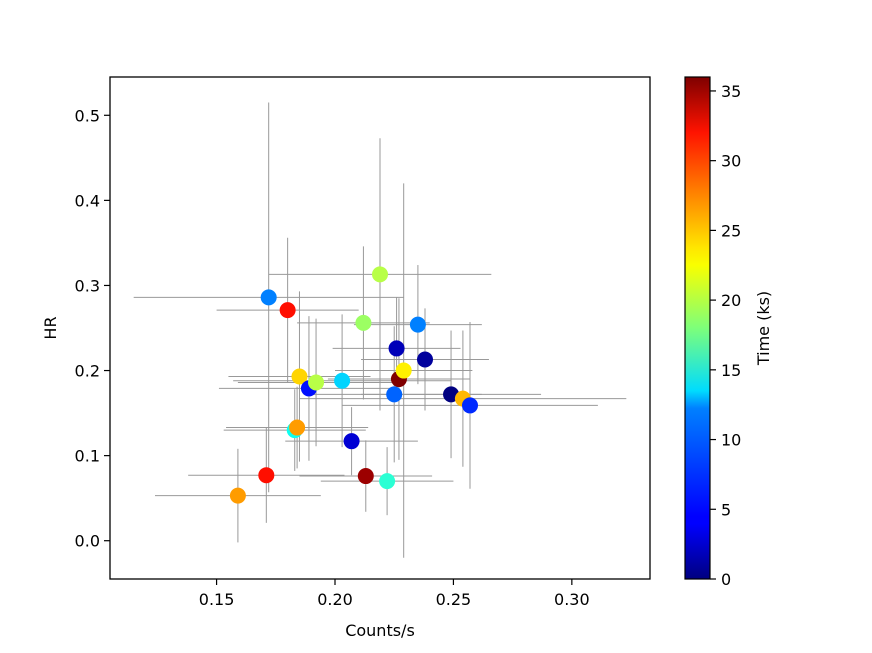 This screenshot has height=653, width=872. What do you see at coordinates (726, 579) in the screenshot?
I see `colorbar-tick-label-0: 0` at bounding box center [726, 579].